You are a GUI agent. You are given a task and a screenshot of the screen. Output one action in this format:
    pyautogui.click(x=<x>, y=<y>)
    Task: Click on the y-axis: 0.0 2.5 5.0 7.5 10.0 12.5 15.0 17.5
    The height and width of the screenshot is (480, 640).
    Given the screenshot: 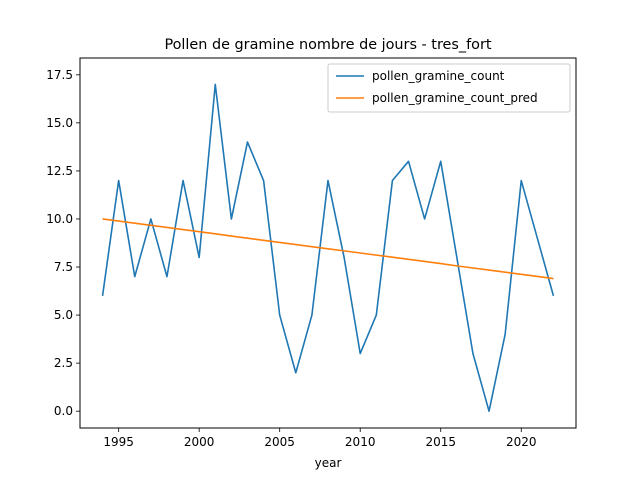 What is the action you would take?
    pyautogui.click(x=63, y=243)
    